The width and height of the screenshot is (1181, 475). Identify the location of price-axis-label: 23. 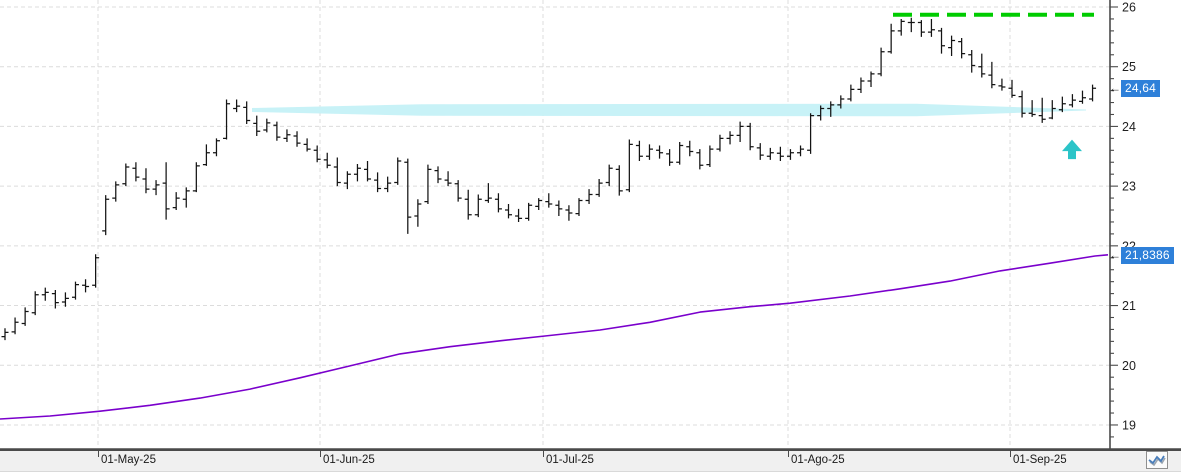
(1129, 187).